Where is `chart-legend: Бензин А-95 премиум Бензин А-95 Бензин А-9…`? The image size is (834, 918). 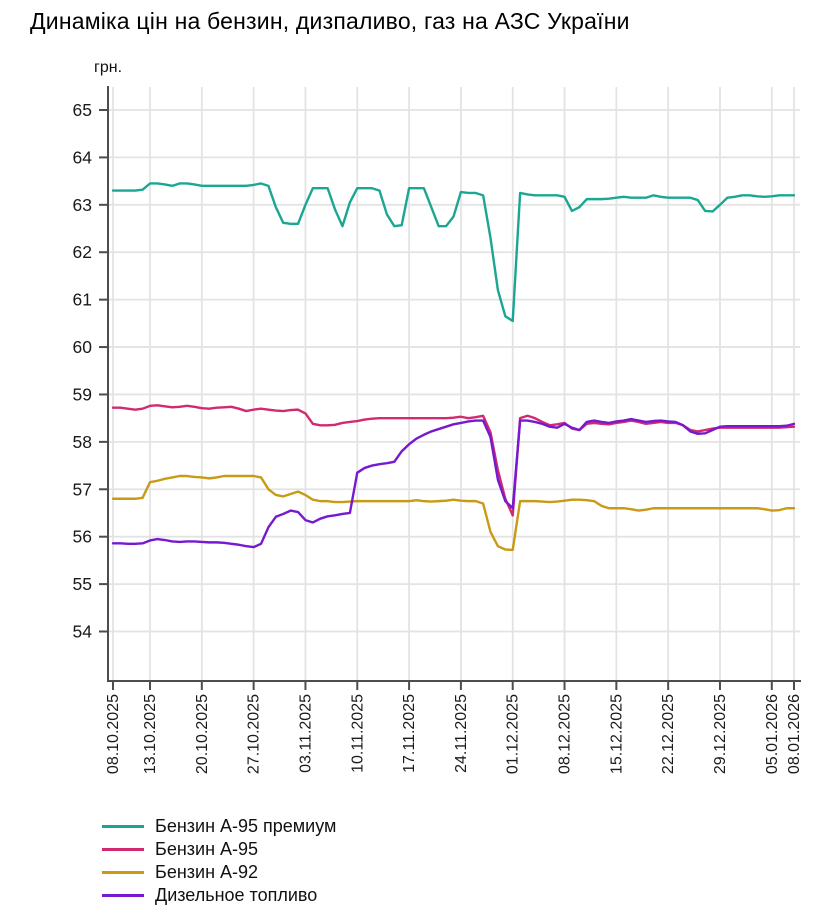 chart-legend: Бензин А-95 премиум Бензин А-95 Бензин А-9… is located at coordinates (219, 861).